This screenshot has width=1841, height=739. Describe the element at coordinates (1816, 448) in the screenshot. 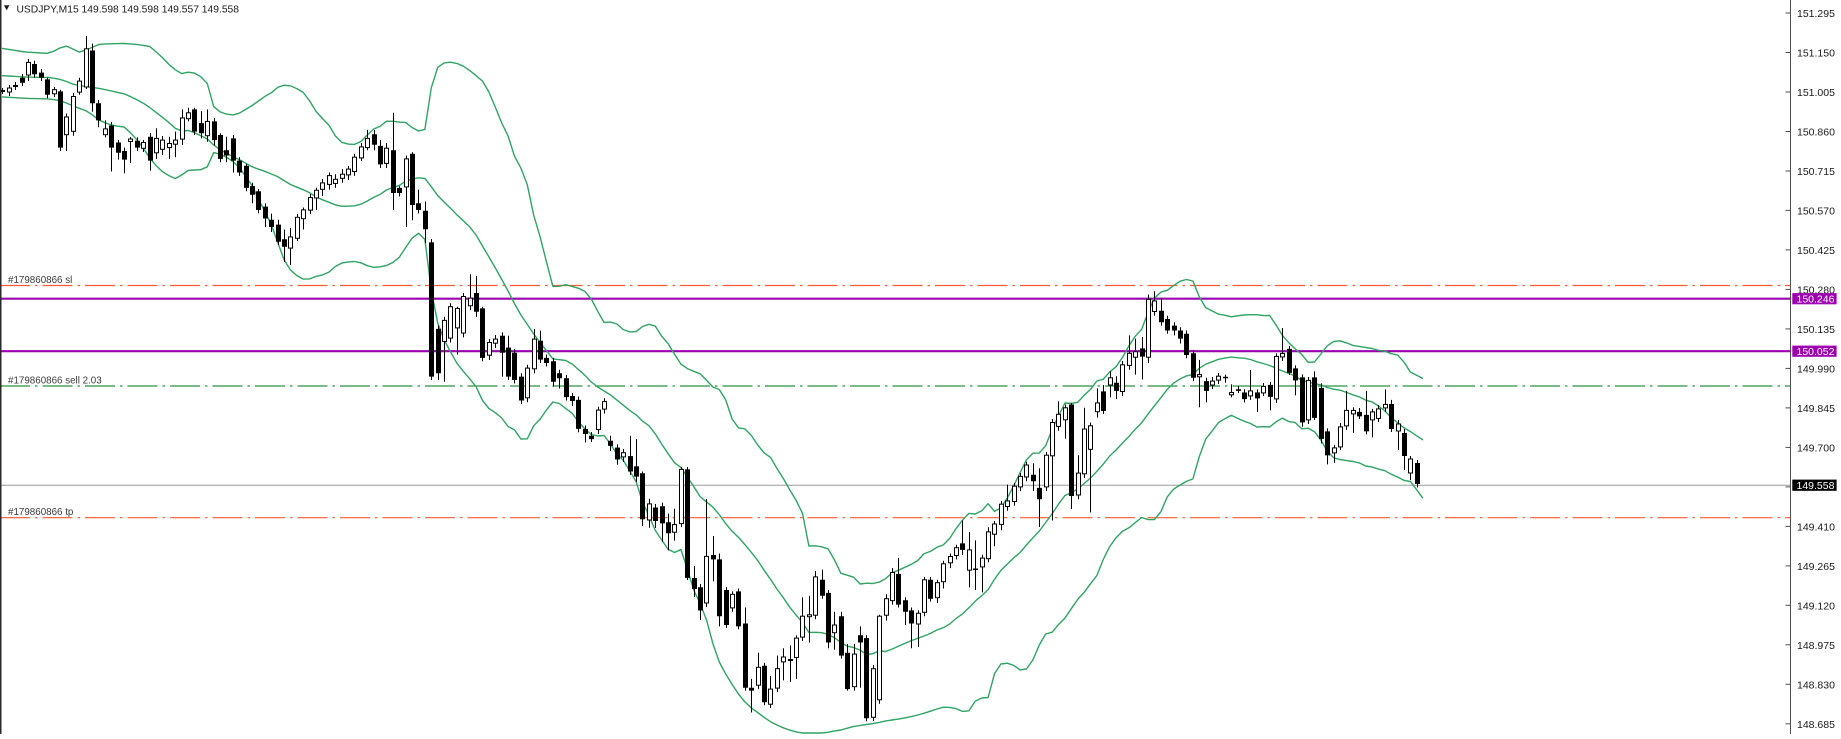

I see `svg-text: 149.700` at that location.